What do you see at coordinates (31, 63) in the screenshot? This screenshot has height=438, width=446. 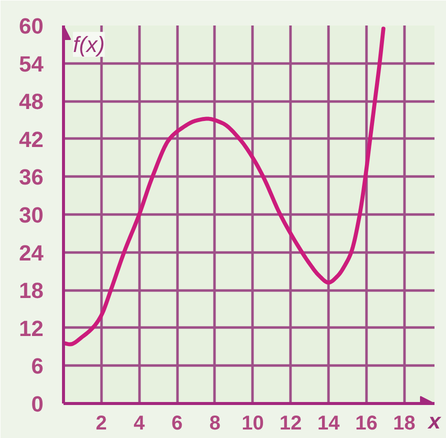 I see `y-tick-label: 54` at bounding box center [31, 63].